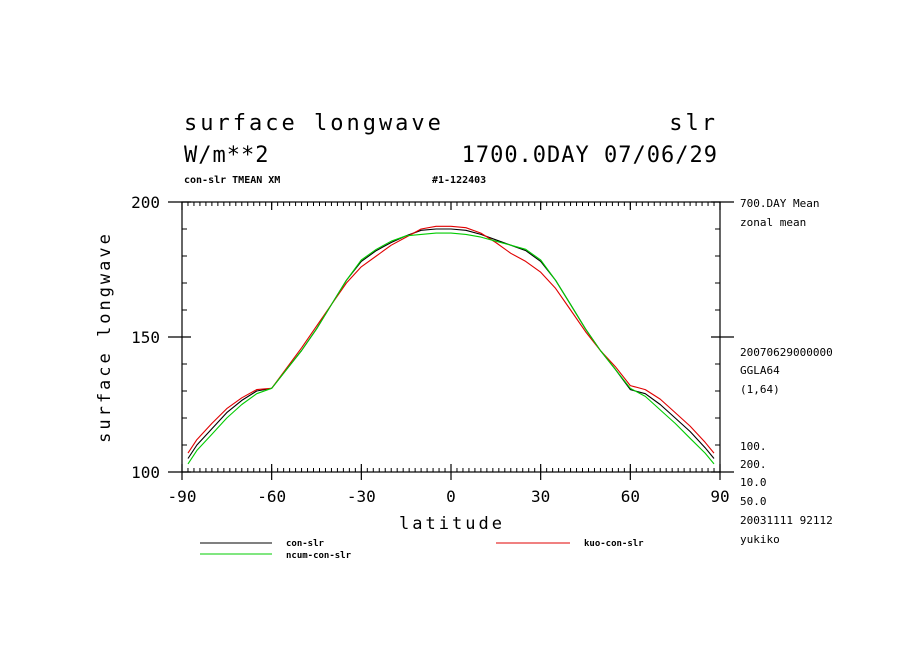  What do you see at coordinates (773, 222) in the screenshot?
I see `side-info-line: zonal mean` at bounding box center [773, 222].